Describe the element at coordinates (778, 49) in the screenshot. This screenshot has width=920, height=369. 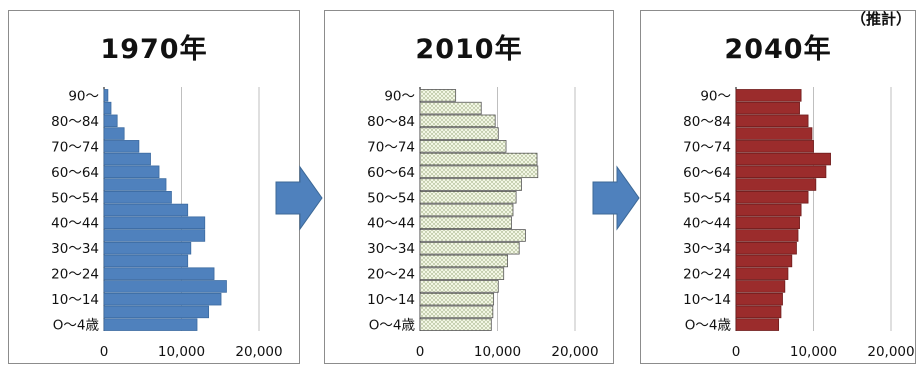
I see `chart-title: 2040年` at that location.